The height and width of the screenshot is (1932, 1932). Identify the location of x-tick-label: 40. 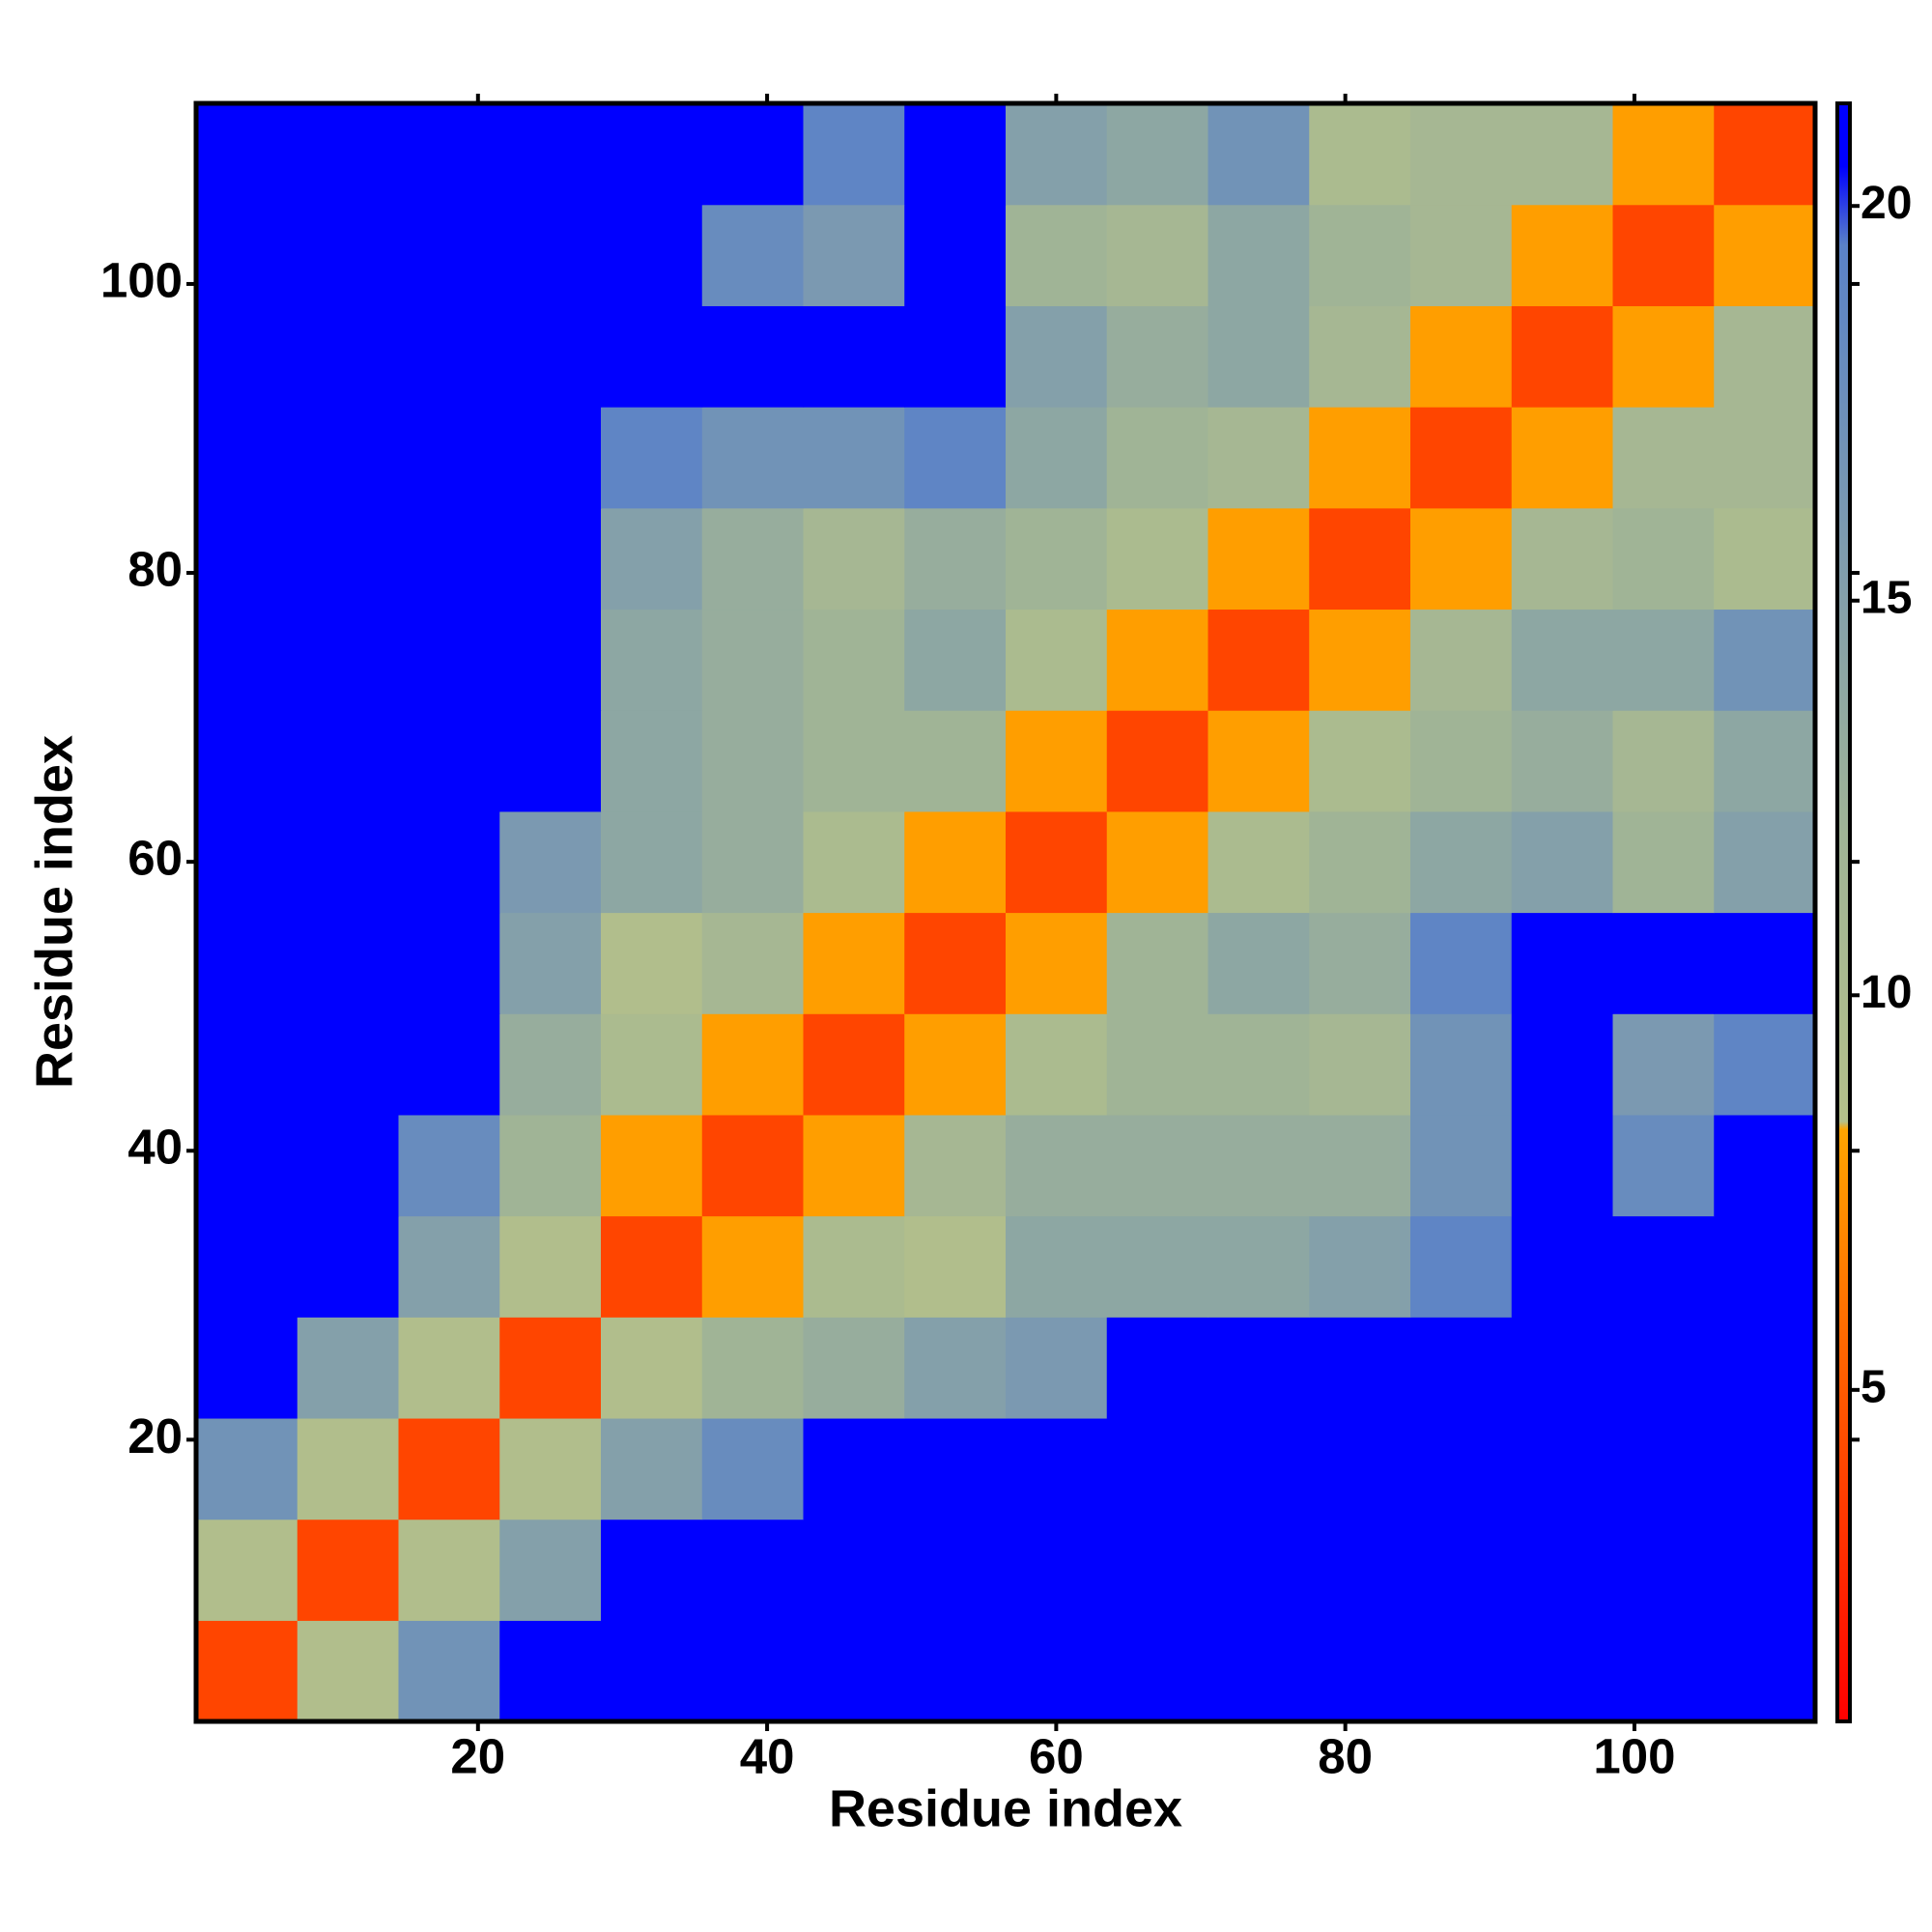
(767, 1755).